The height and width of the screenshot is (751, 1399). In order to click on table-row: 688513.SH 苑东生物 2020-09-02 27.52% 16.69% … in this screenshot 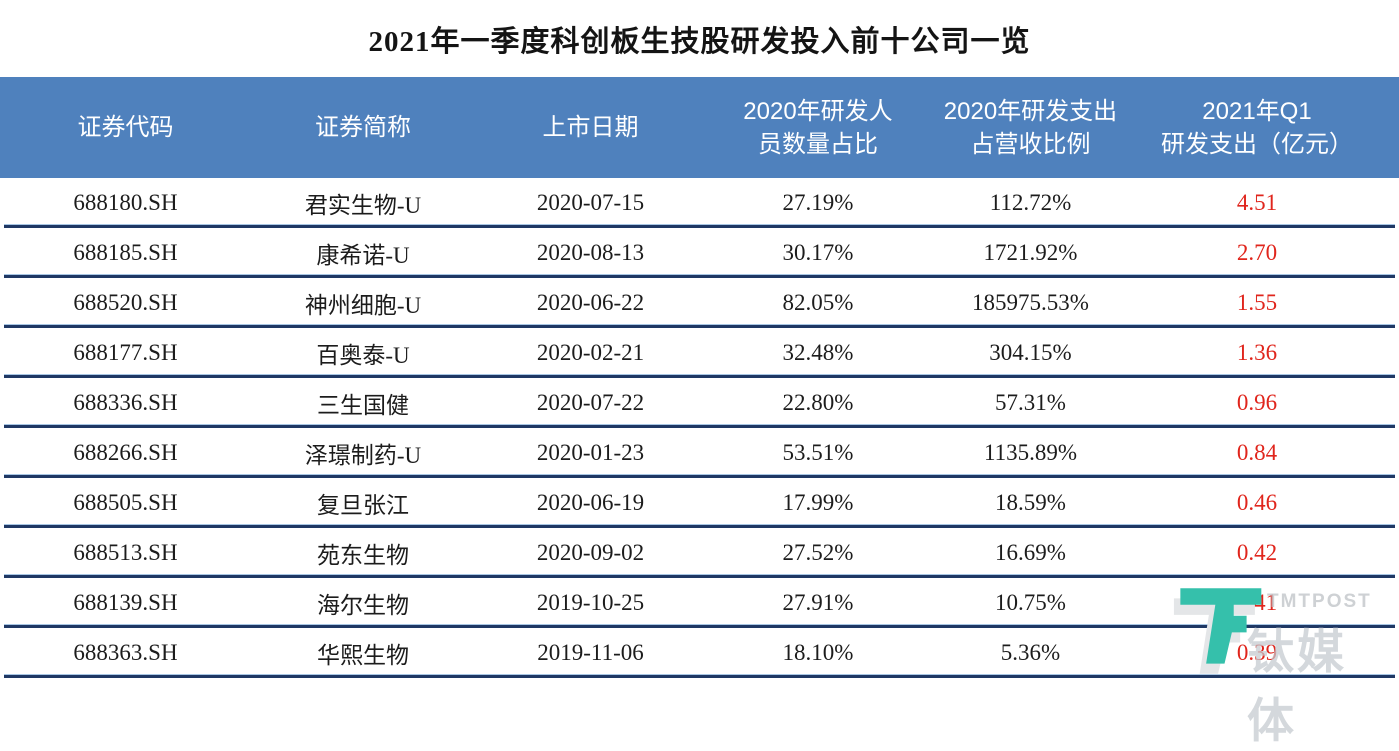, I will do `click(699, 553)`.